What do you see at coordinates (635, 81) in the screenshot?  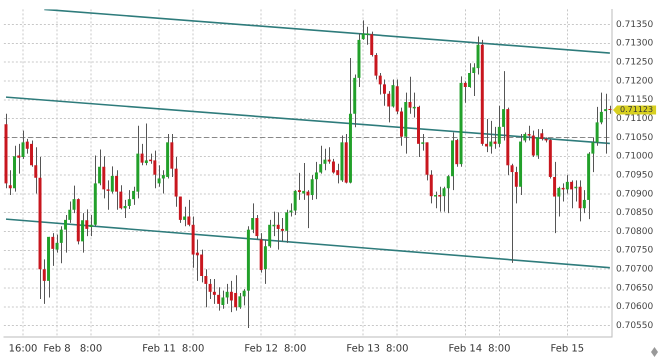 I see `y-tick-label: 0.71200` at bounding box center [635, 81].